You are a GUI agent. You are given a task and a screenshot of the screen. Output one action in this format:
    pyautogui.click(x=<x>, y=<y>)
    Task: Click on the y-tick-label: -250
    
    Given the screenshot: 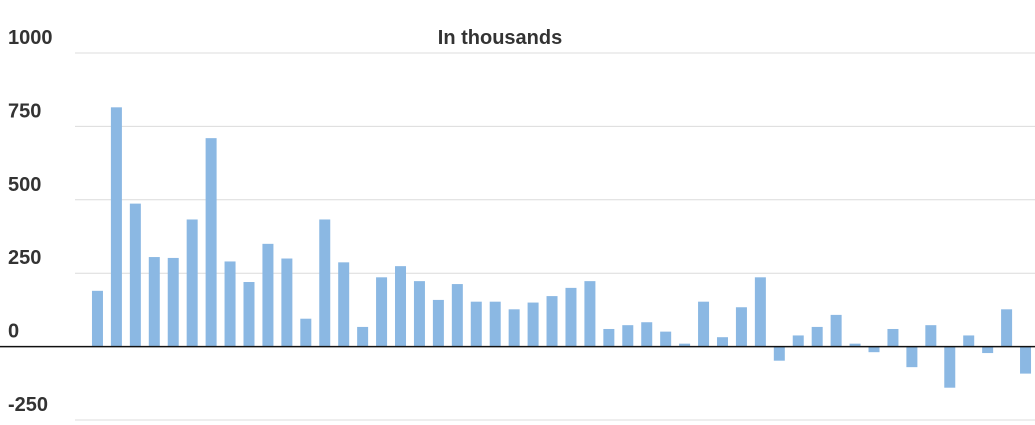 What is the action you would take?
    pyautogui.click(x=28, y=405)
    